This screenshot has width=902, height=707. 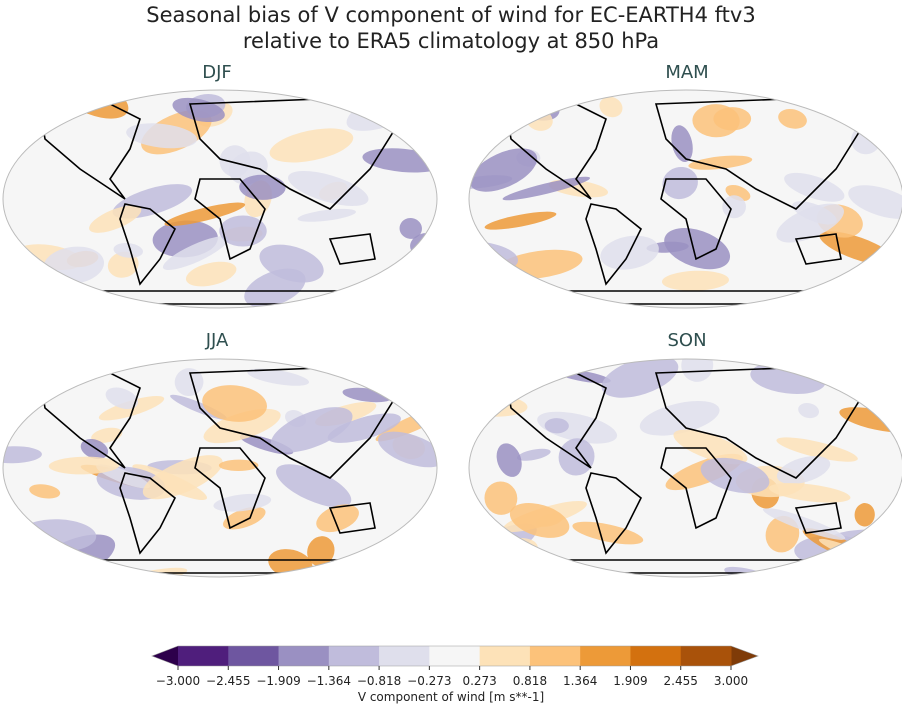 What do you see at coordinates (580, 681) in the screenshot?
I see `colorbar-tick-label: 1.364` at bounding box center [580, 681].